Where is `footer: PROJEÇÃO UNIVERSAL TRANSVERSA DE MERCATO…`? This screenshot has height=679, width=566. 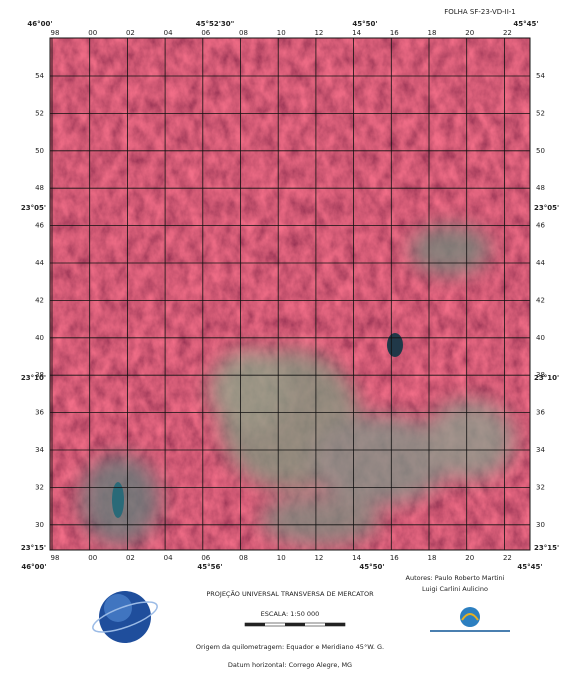 footer: PROJEÇÃO UNIVERSAL TRANSVERSA DE MERCATO… is located at coordinates (301, 621).